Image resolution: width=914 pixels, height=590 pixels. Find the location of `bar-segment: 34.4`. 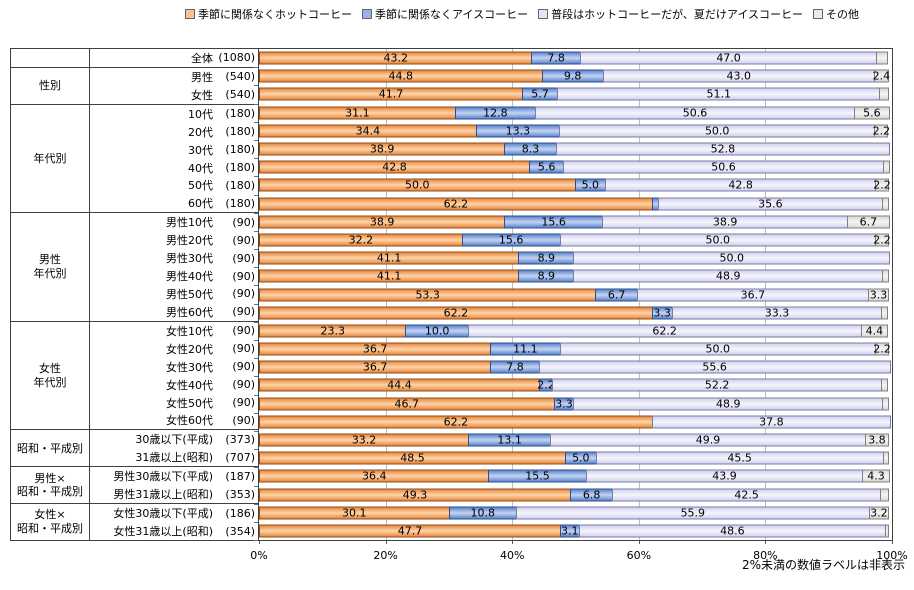

bar-segment: 34.4 is located at coordinates (368, 131).